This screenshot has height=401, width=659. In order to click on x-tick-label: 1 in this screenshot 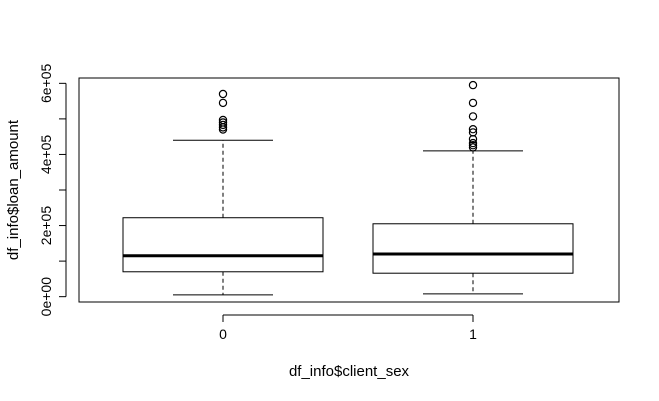, I will do `click(473, 334)`.